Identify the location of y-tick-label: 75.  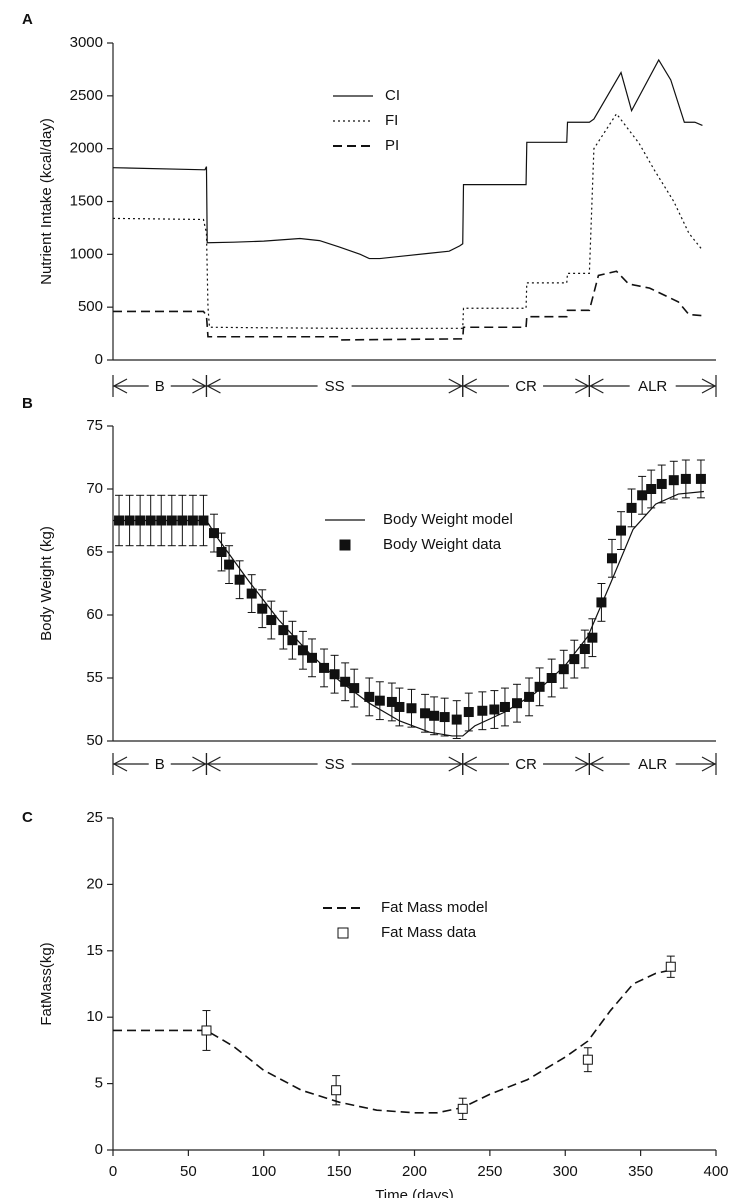
(94, 425).